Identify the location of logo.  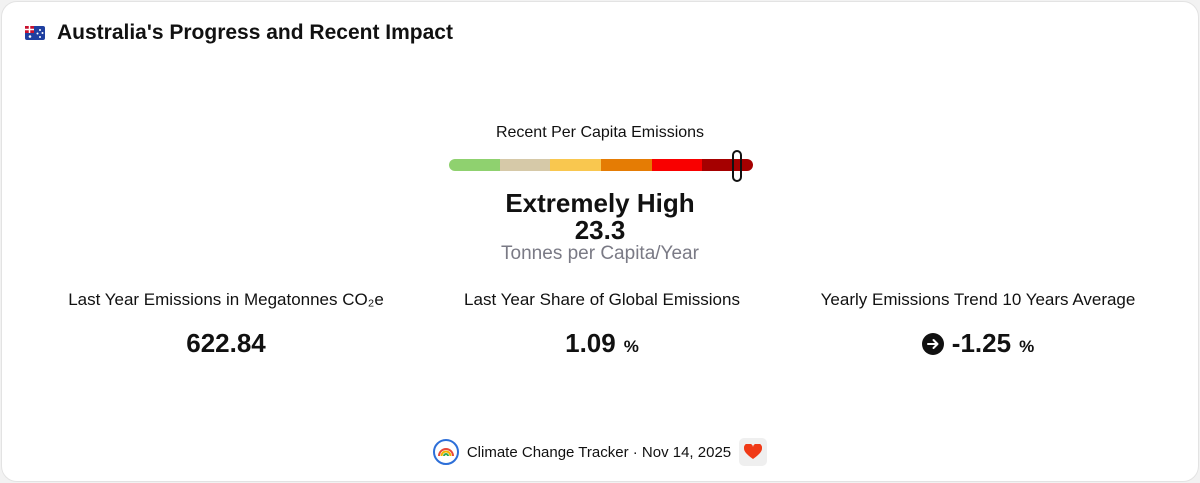
(445, 452).